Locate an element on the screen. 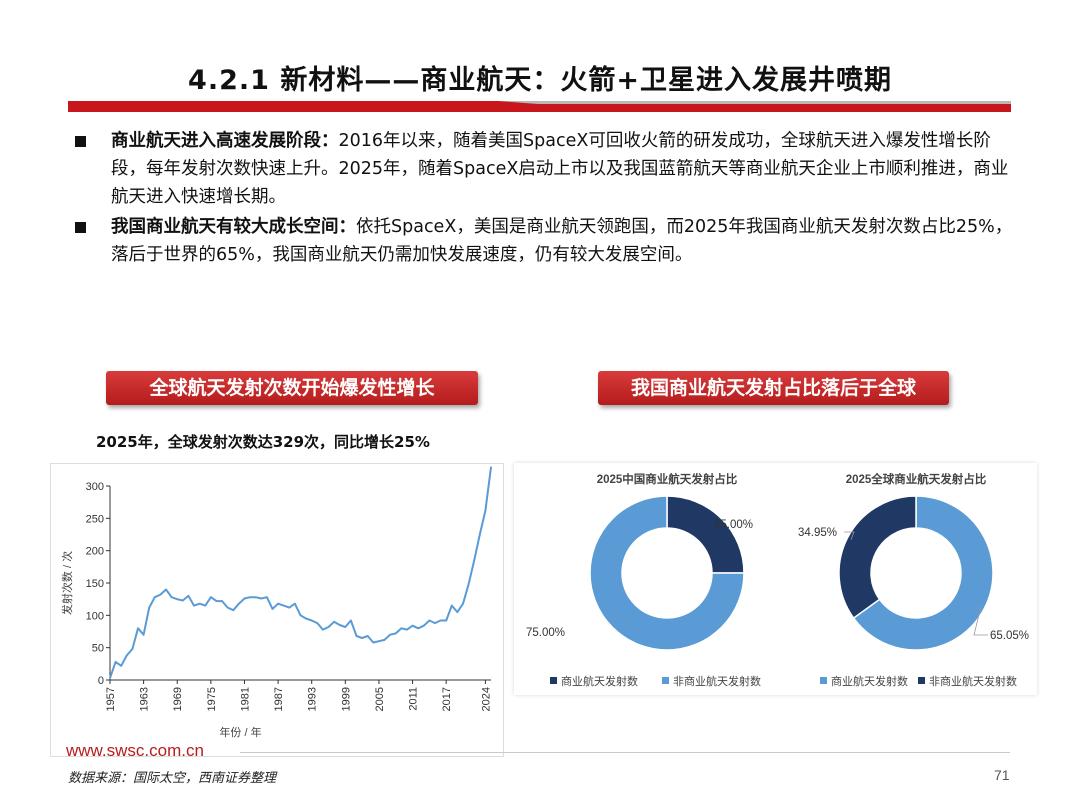 The height and width of the screenshot is (810, 1080). y-tick-label: 100 is located at coordinates (95, 616).